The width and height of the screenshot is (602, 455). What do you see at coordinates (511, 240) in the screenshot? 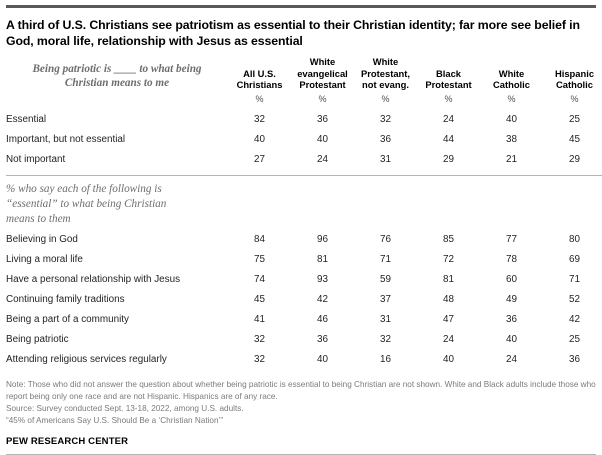
I see `value-believing-in-god-white-catholic: 77` at bounding box center [511, 240].